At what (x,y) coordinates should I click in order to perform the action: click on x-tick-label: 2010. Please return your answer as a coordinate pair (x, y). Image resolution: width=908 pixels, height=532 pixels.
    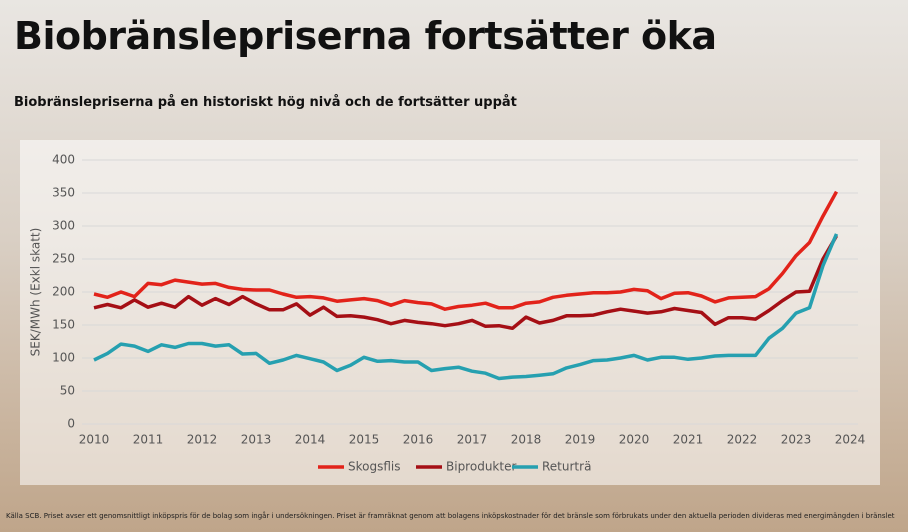
    Looking at the image, I should click on (94, 440).